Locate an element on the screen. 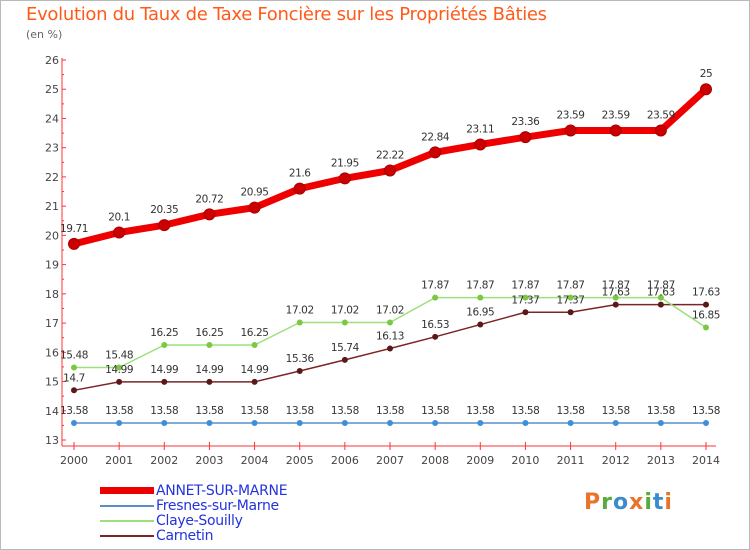 This screenshot has height=550, width=750. legend-item: ANNET-SUR-MARNE is located at coordinates (194, 490).